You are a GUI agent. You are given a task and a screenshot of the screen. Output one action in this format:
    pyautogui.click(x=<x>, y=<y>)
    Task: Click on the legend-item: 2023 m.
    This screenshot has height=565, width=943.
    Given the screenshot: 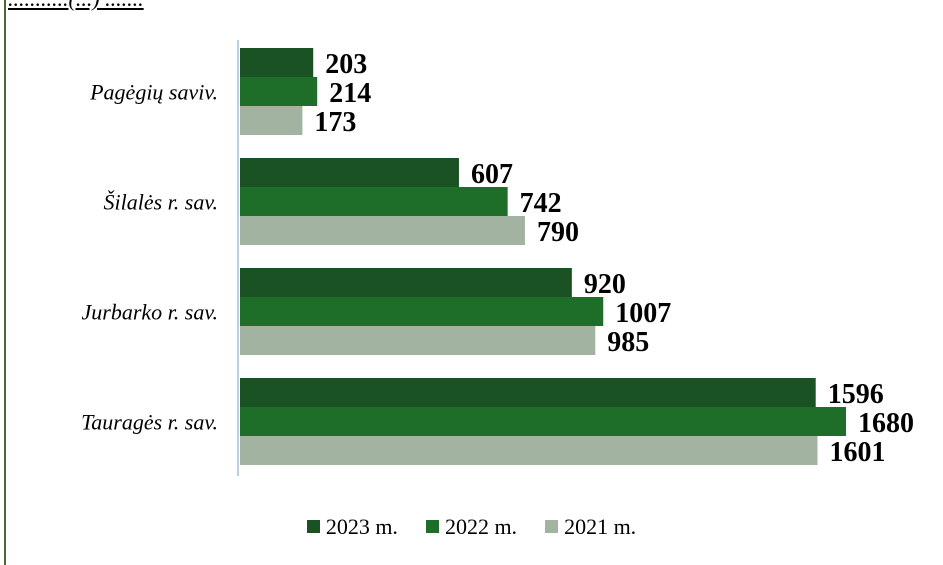 What is the action you would take?
    pyautogui.click(x=352, y=526)
    